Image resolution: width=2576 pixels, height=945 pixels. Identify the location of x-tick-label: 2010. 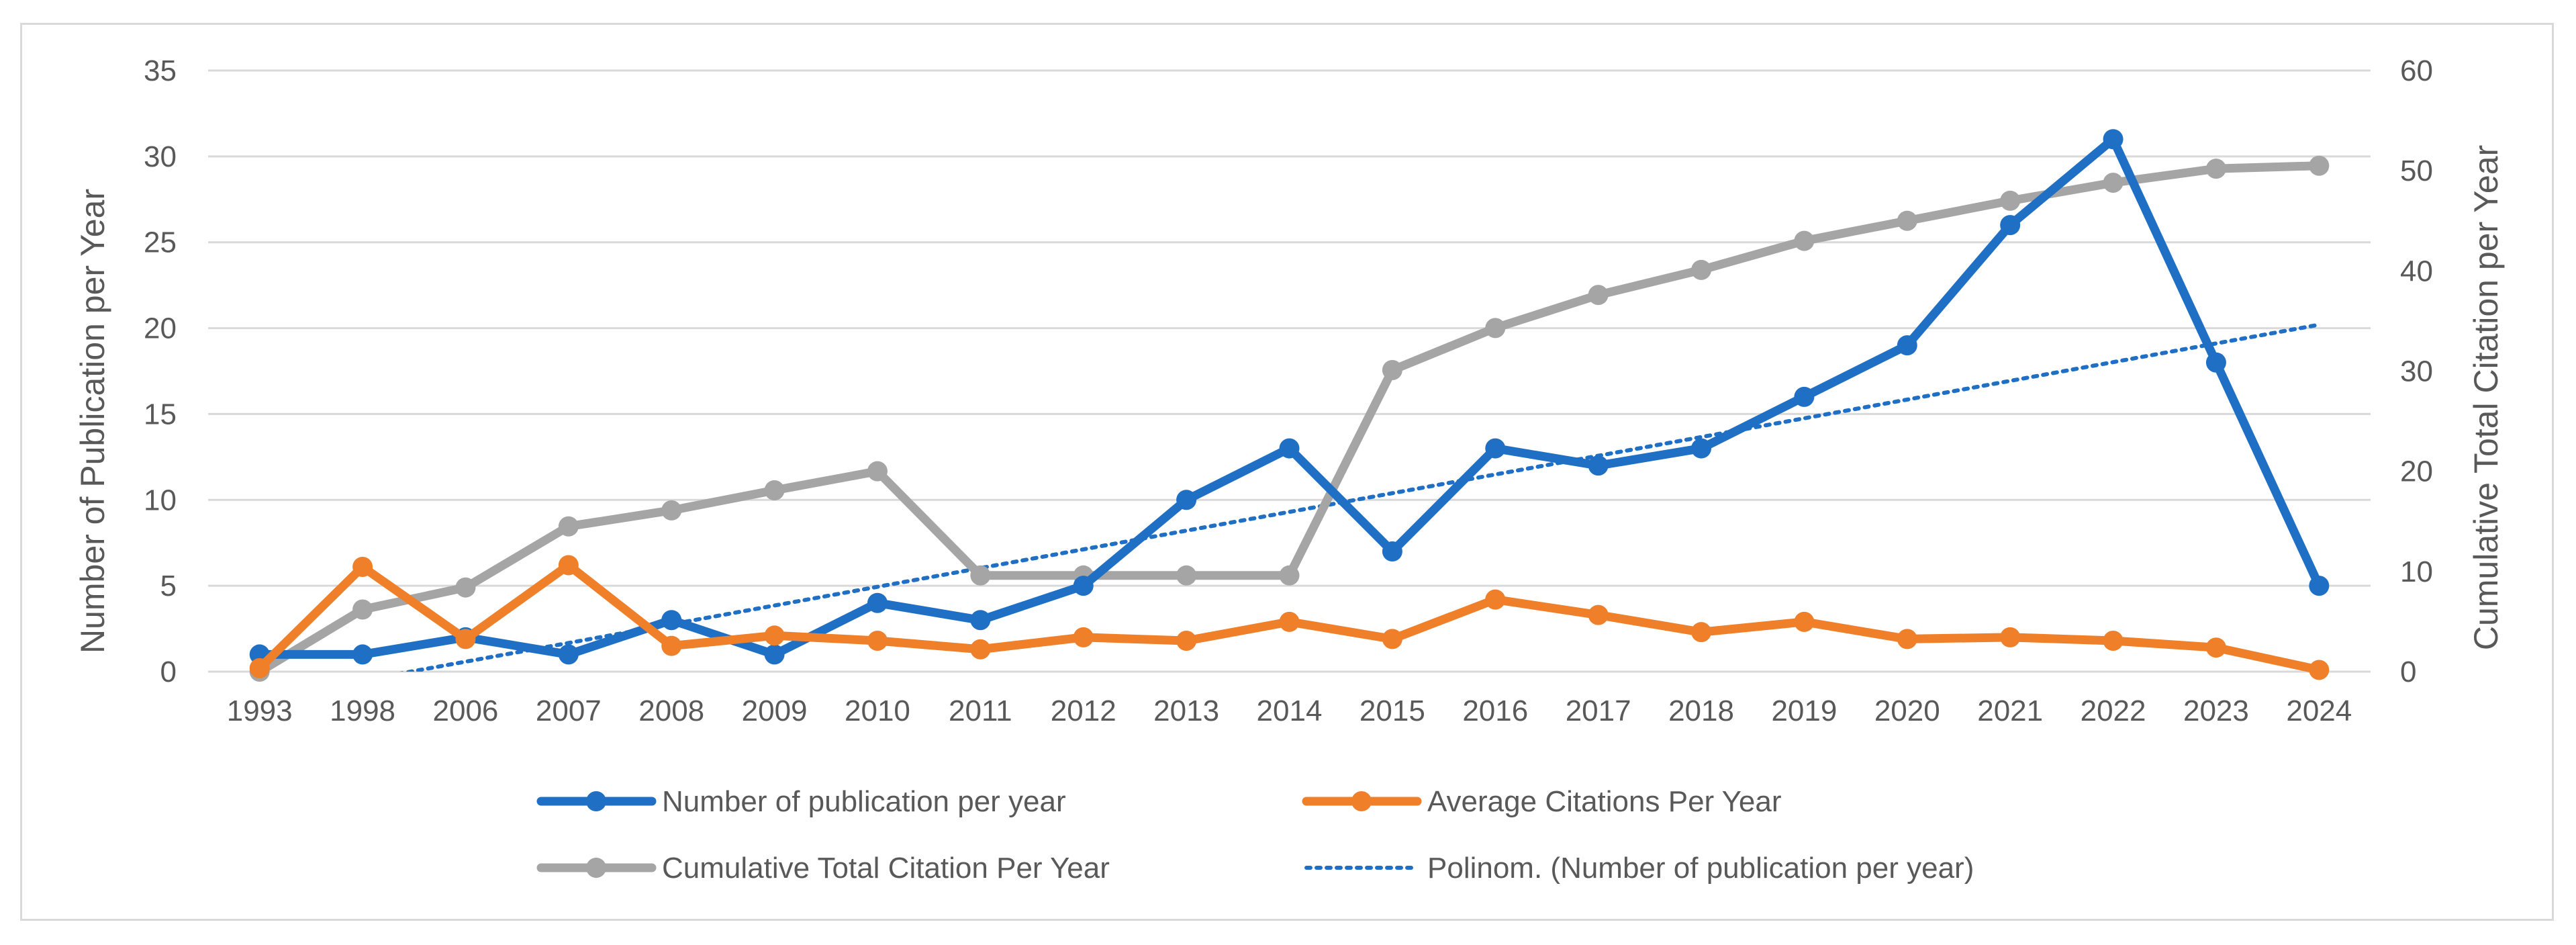
(877, 711).